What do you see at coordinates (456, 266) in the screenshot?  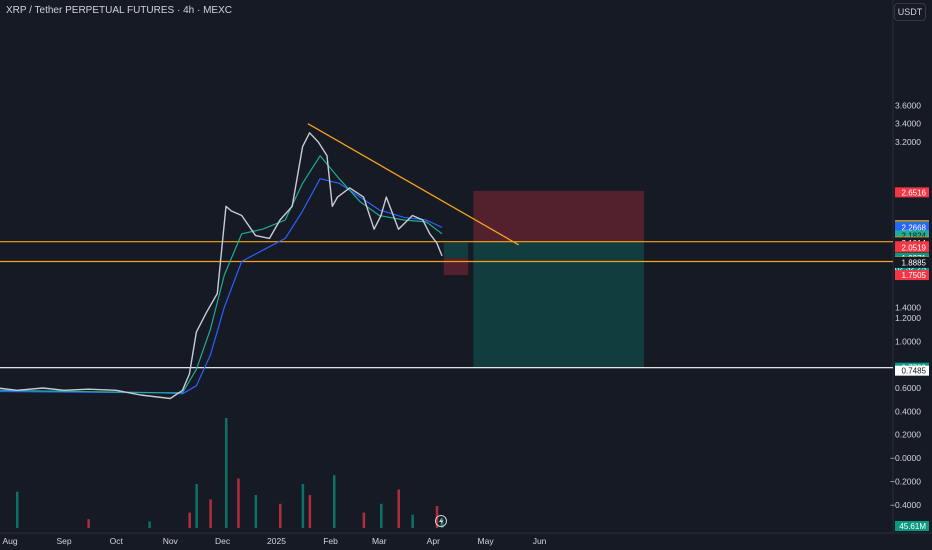 I see `position-1-stop-zone` at bounding box center [456, 266].